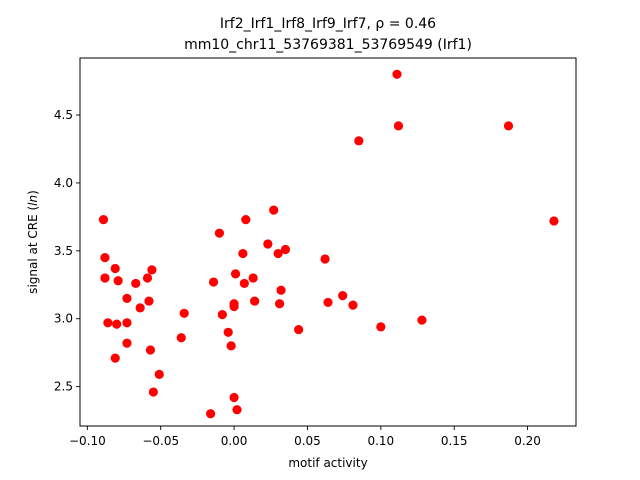 The height and width of the screenshot is (480, 640). Describe the element at coordinates (63, 319) in the screenshot. I see `y-tick-label: 3.0` at that location.